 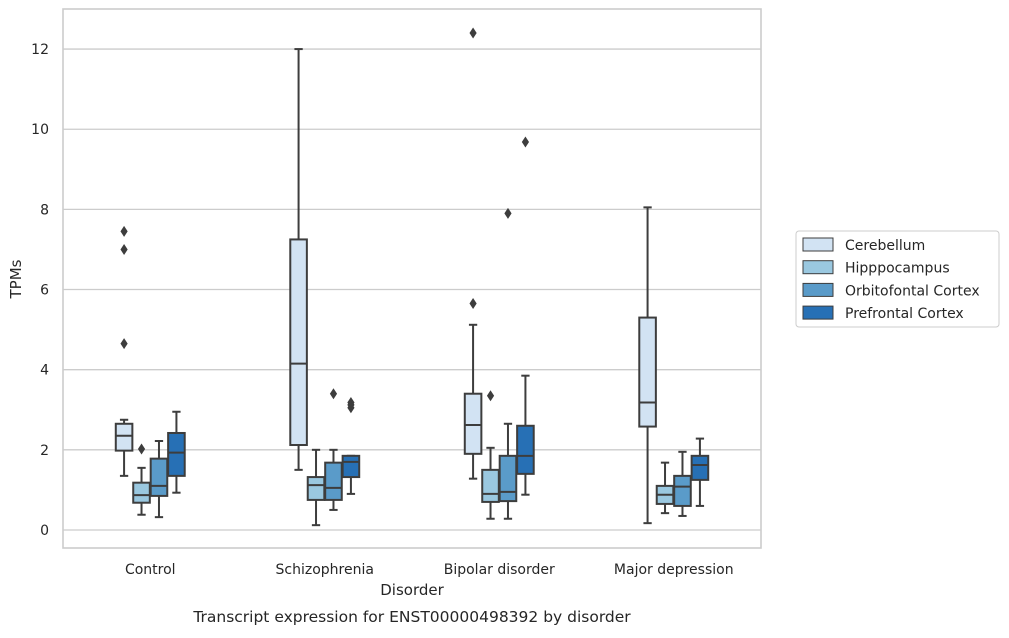 I want to click on box-orbitofontal-cortex-bipolar-disorder, so click(x=508, y=363).